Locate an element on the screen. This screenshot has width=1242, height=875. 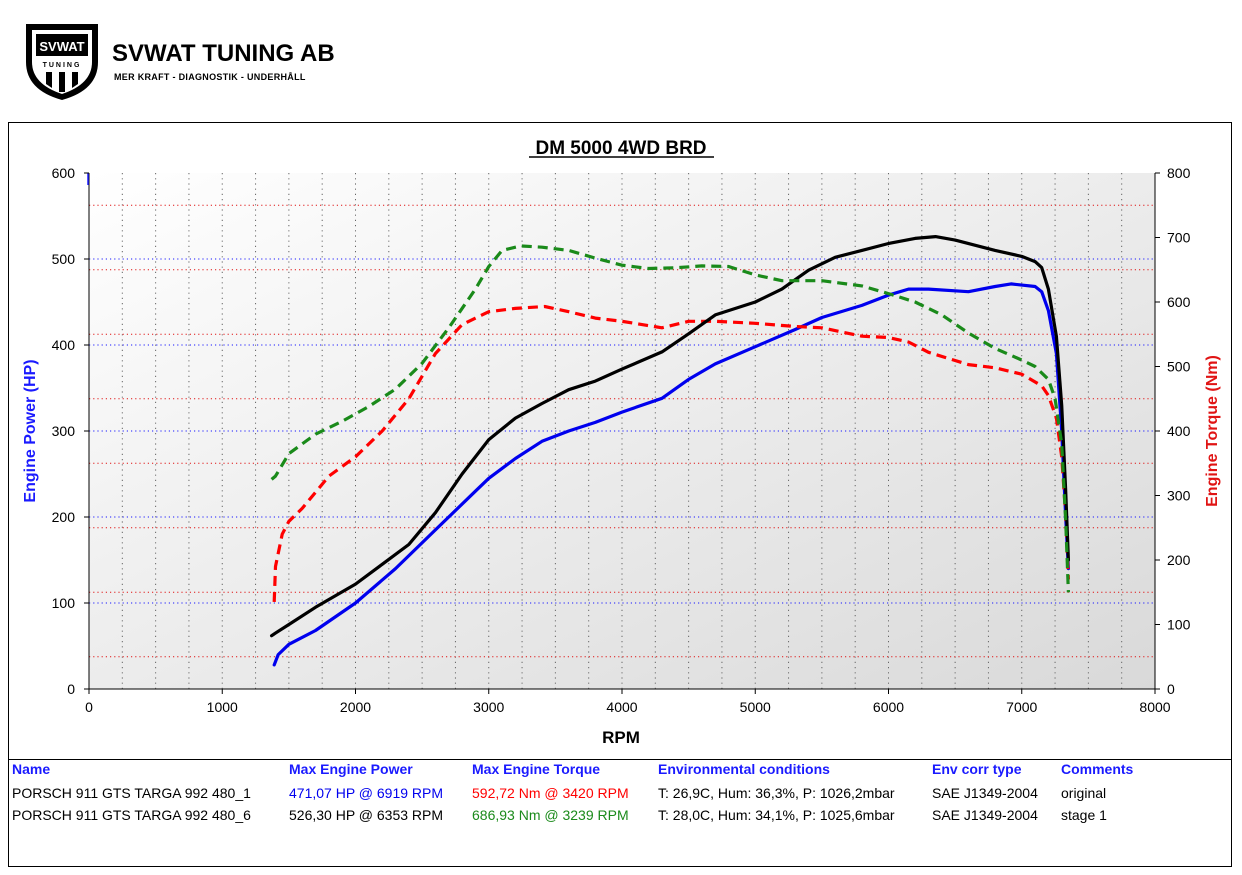
logo-badge-bottom: TUNING is located at coordinates (62, 65).